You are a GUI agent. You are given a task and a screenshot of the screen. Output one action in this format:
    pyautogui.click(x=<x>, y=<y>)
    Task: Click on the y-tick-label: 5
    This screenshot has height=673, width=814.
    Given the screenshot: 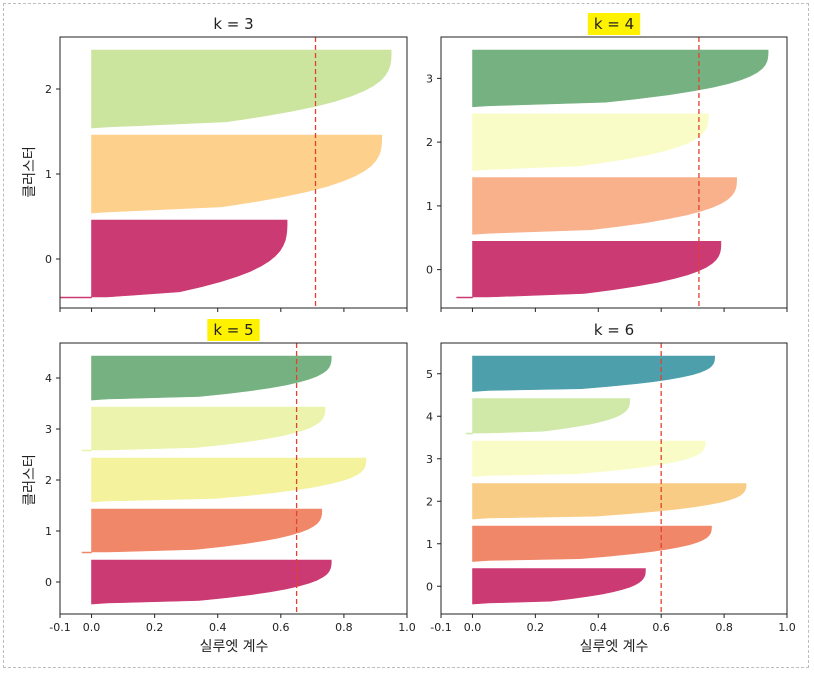 What is the action you would take?
    pyautogui.click(x=429, y=374)
    